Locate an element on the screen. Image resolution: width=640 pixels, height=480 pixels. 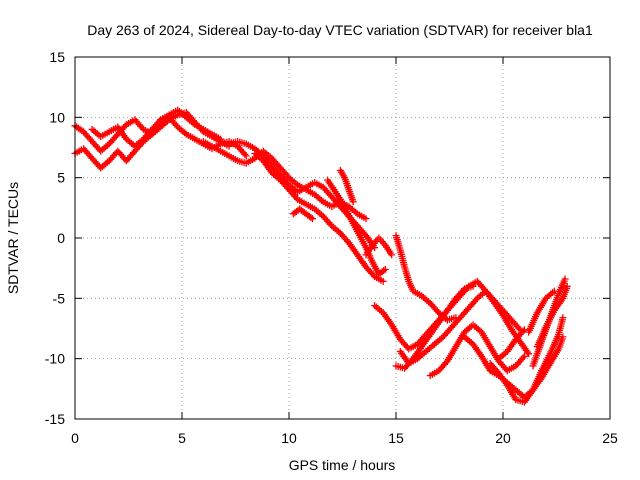
y-tick-label: 15 is located at coordinates (57, 57).